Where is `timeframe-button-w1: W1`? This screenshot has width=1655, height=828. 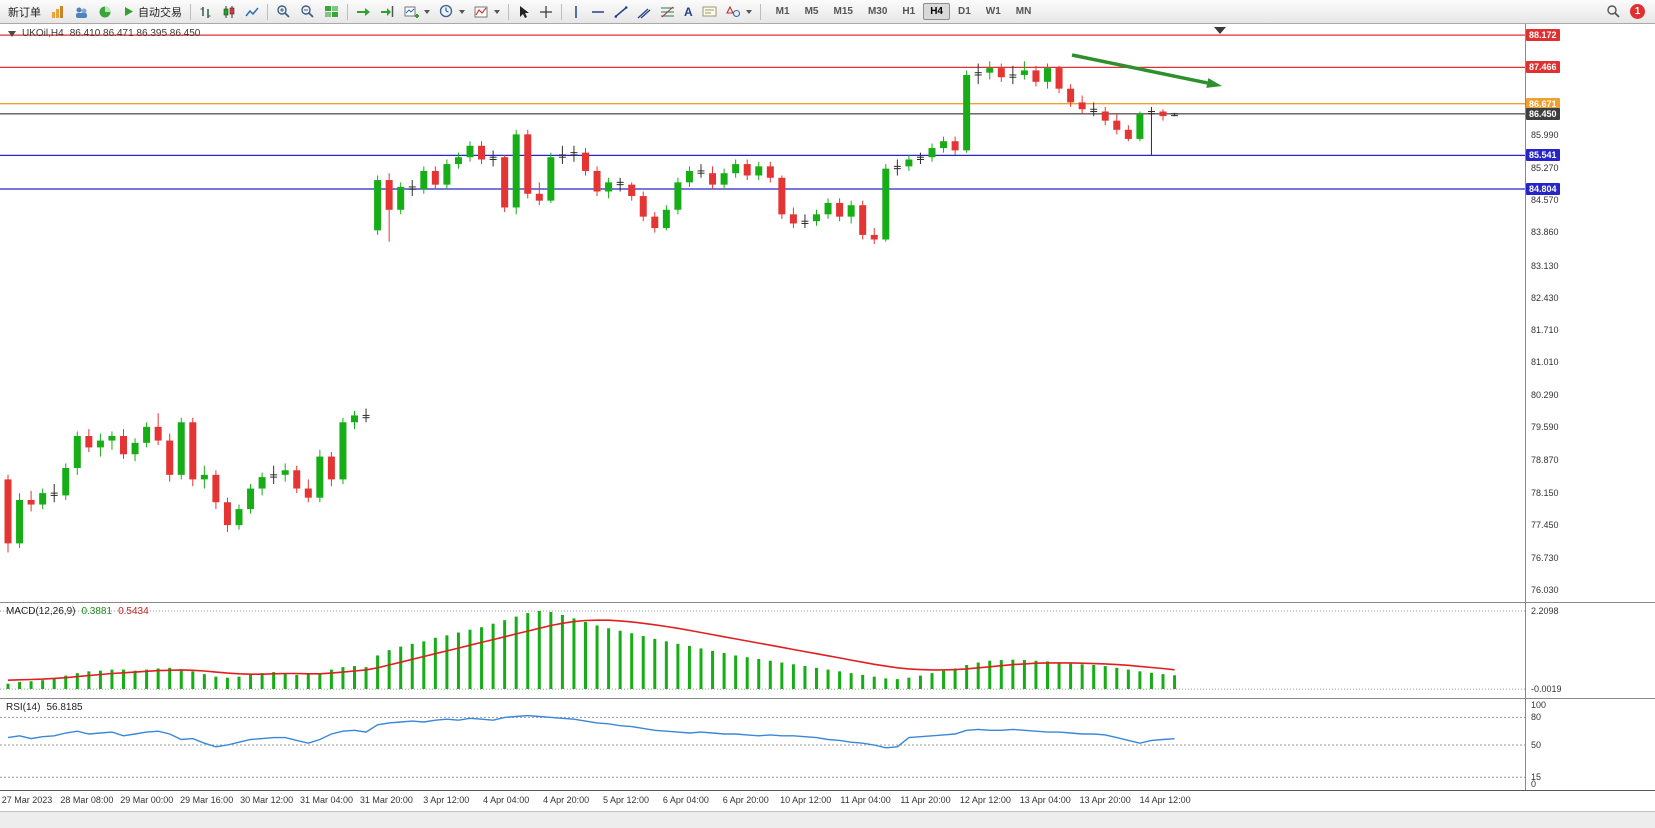
timeframe-button-w1: W1 is located at coordinates (993, 11).